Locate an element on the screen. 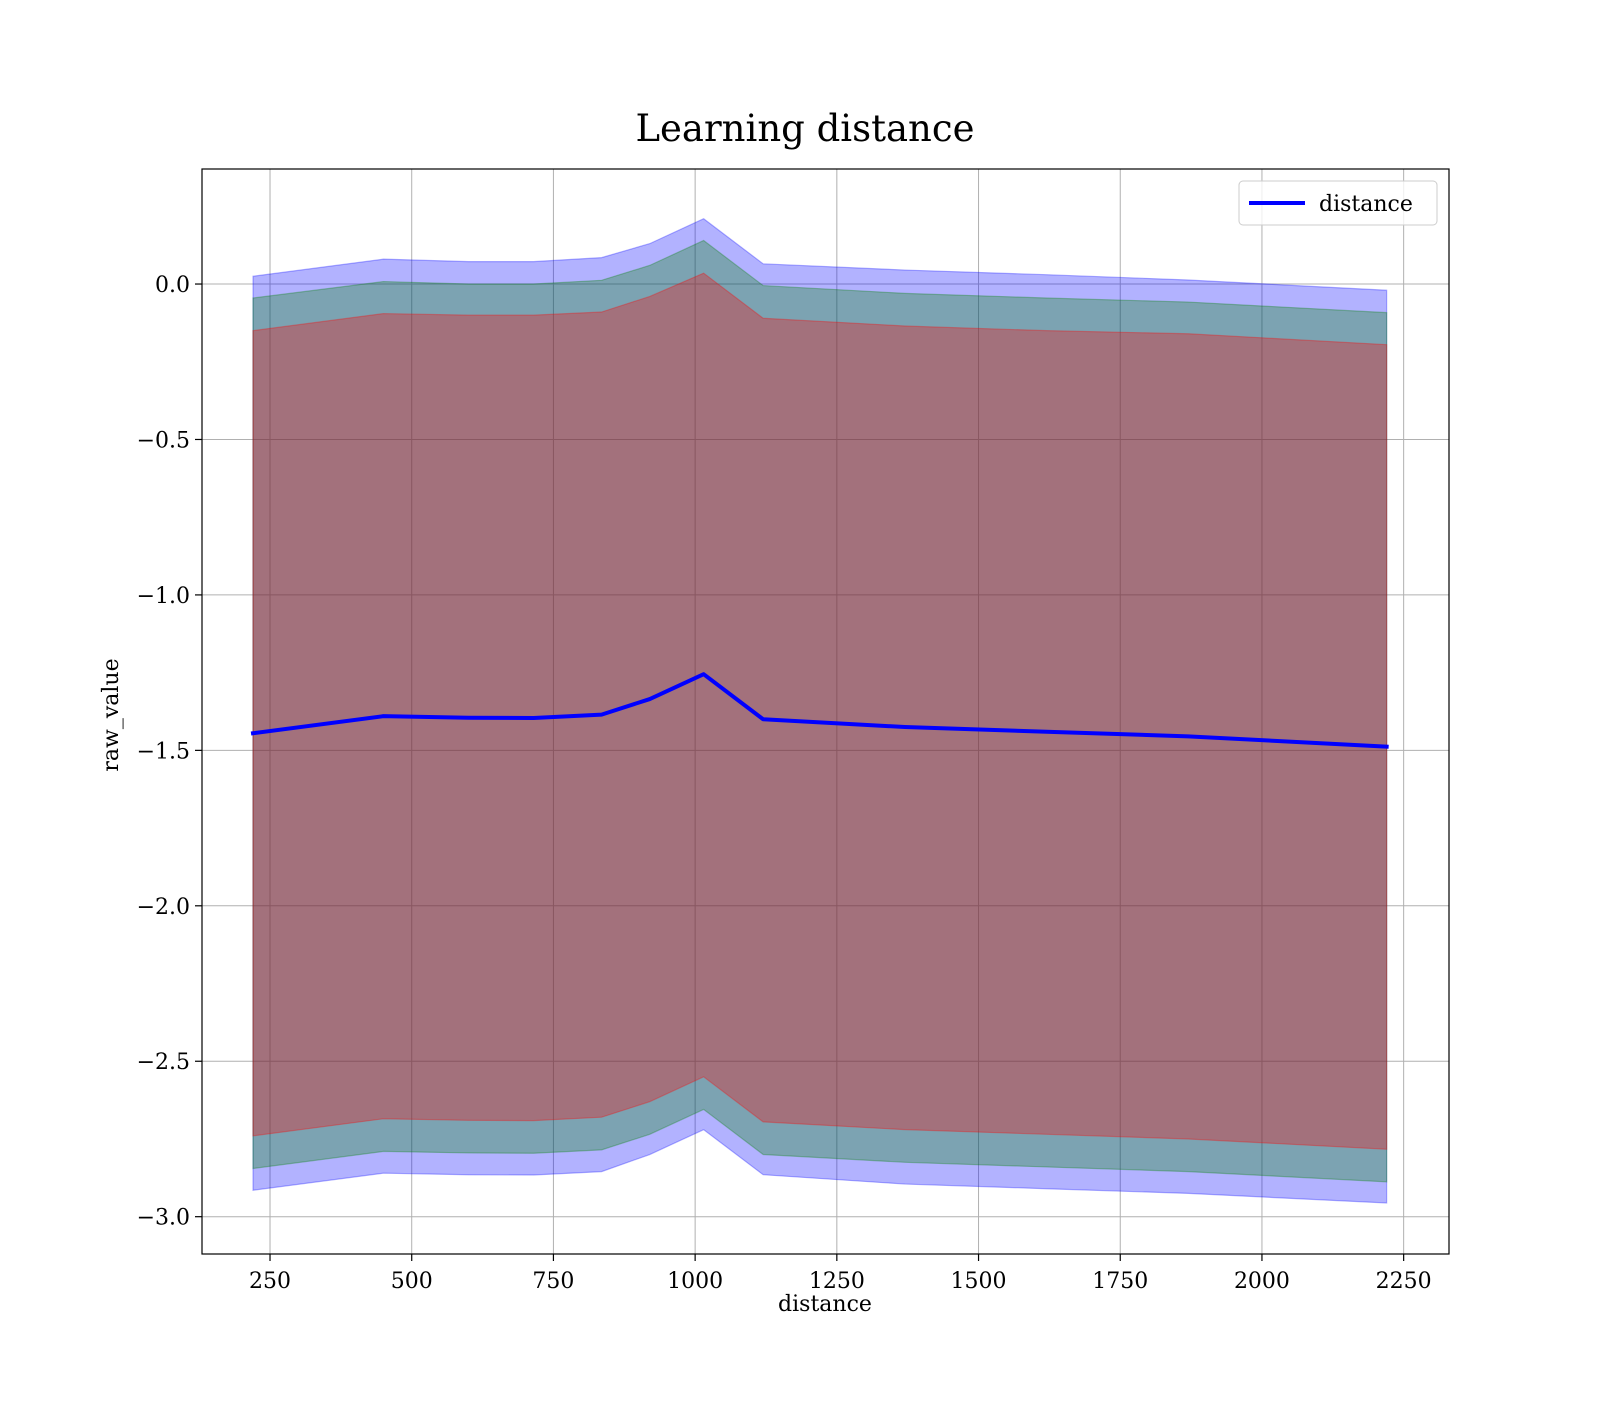  x-tick-label-2: 750 is located at coordinates (553, 1281).